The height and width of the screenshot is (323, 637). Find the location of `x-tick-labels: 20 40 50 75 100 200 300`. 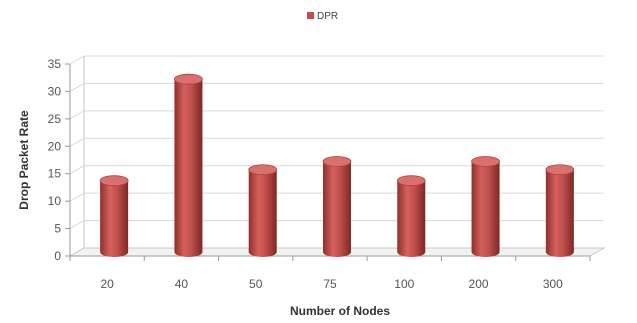

x-tick-labels: 20 40 50 75 100 200 300 is located at coordinates (331, 284).